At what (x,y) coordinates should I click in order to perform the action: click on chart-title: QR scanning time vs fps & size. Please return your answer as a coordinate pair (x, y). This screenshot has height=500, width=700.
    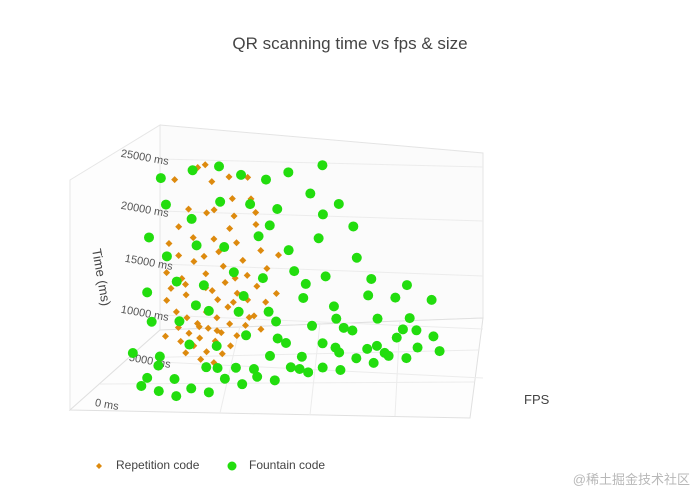
    Looking at the image, I should click on (350, 43).